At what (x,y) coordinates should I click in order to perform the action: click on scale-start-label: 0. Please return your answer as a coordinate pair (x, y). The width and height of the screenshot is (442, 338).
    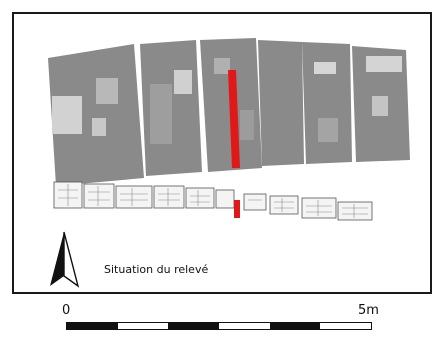
    Looking at the image, I should click on (66, 310).